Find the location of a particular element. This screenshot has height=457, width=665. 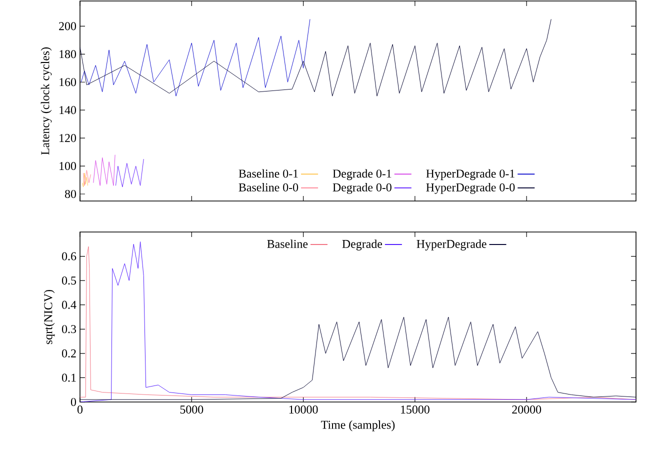

y-tick-label: 80 is located at coordinates (70, 194).